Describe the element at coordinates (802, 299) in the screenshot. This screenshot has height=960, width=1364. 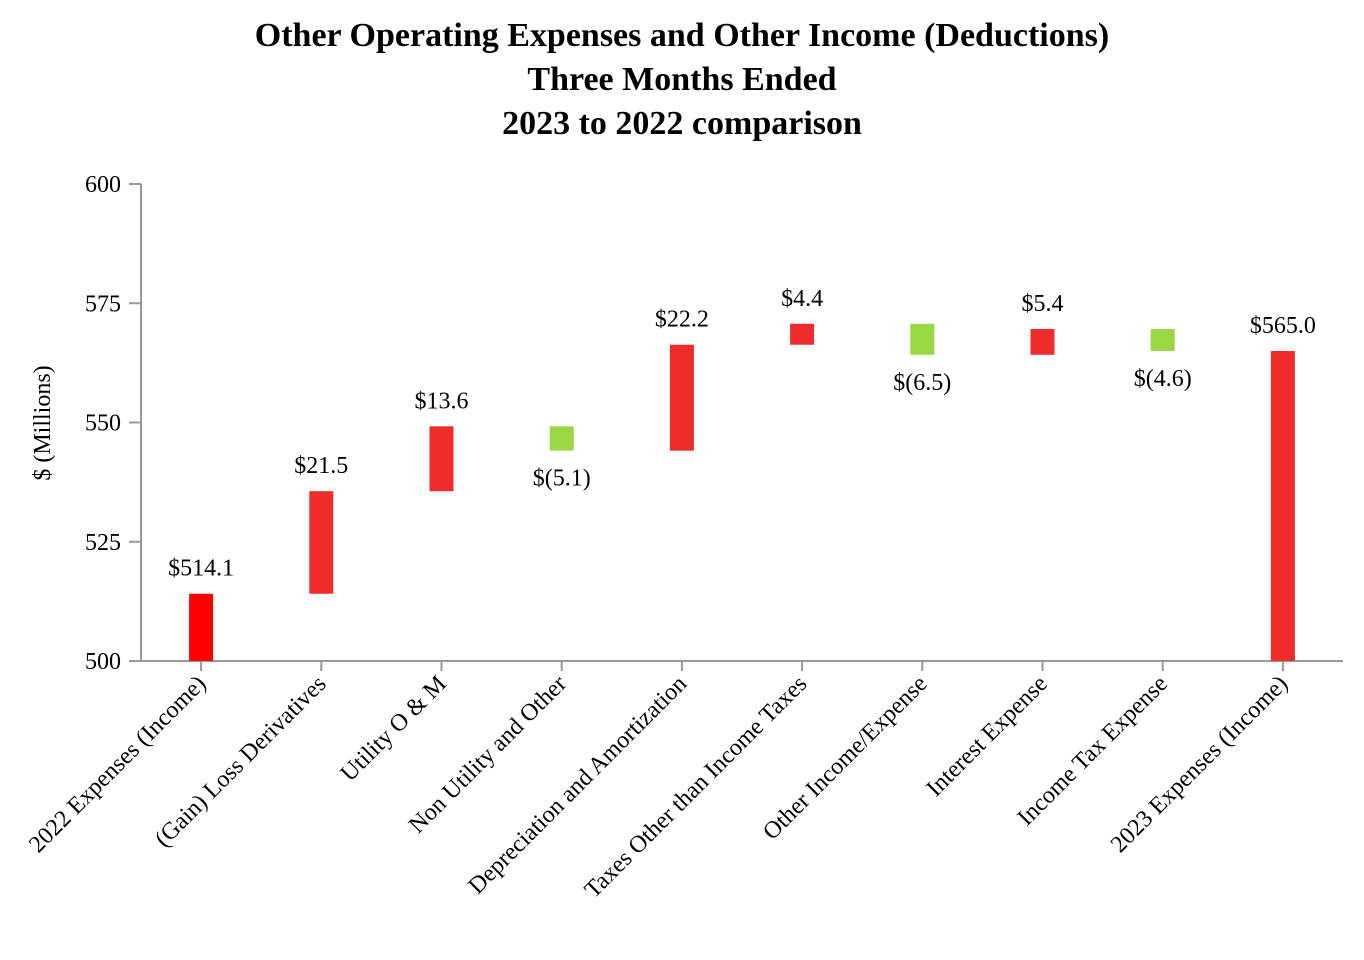
I see `data-label: $4.4` at that location.